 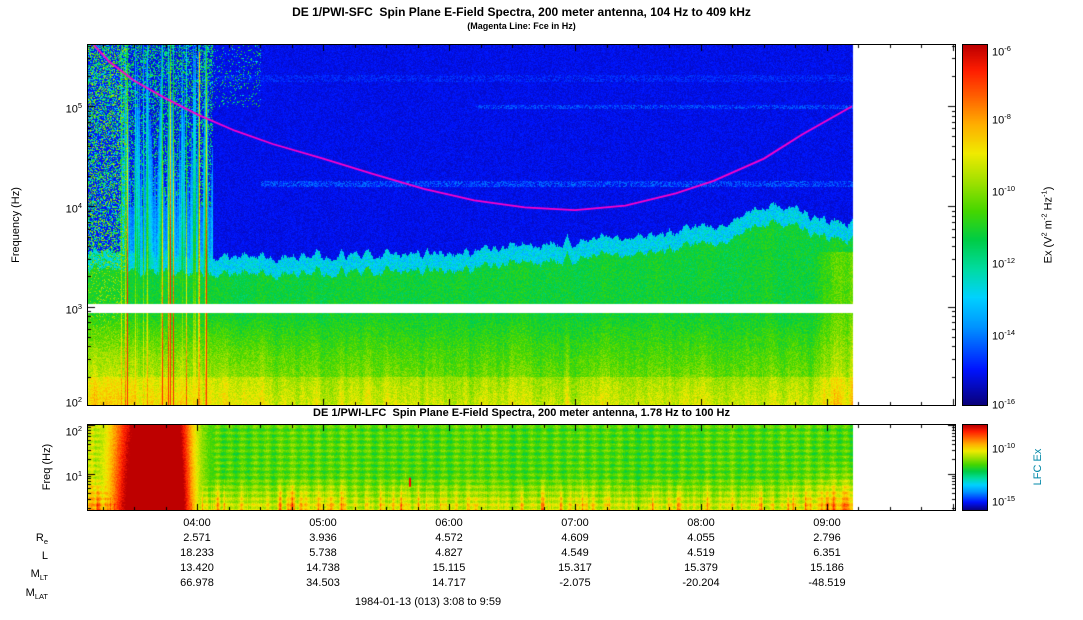 What do you see at coordinates (449, 568) in the screenshot?
I see `ephemeris-value: 15.115` at bounding box center [449, 568].